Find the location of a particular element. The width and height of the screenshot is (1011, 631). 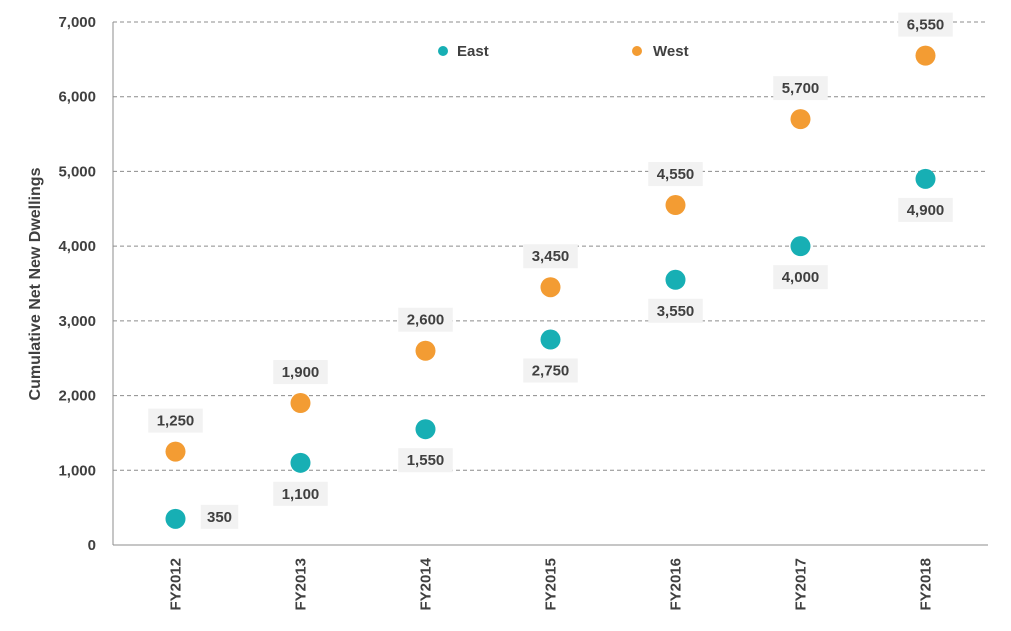

data-label: 4,550 is located at coordinates (676, 174).